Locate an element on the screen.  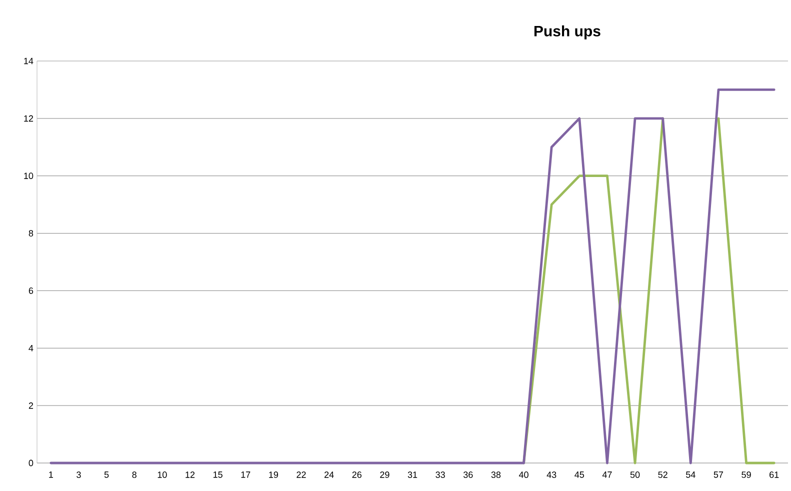
x-tick-label: 15 is located at coordinates (217, 475).